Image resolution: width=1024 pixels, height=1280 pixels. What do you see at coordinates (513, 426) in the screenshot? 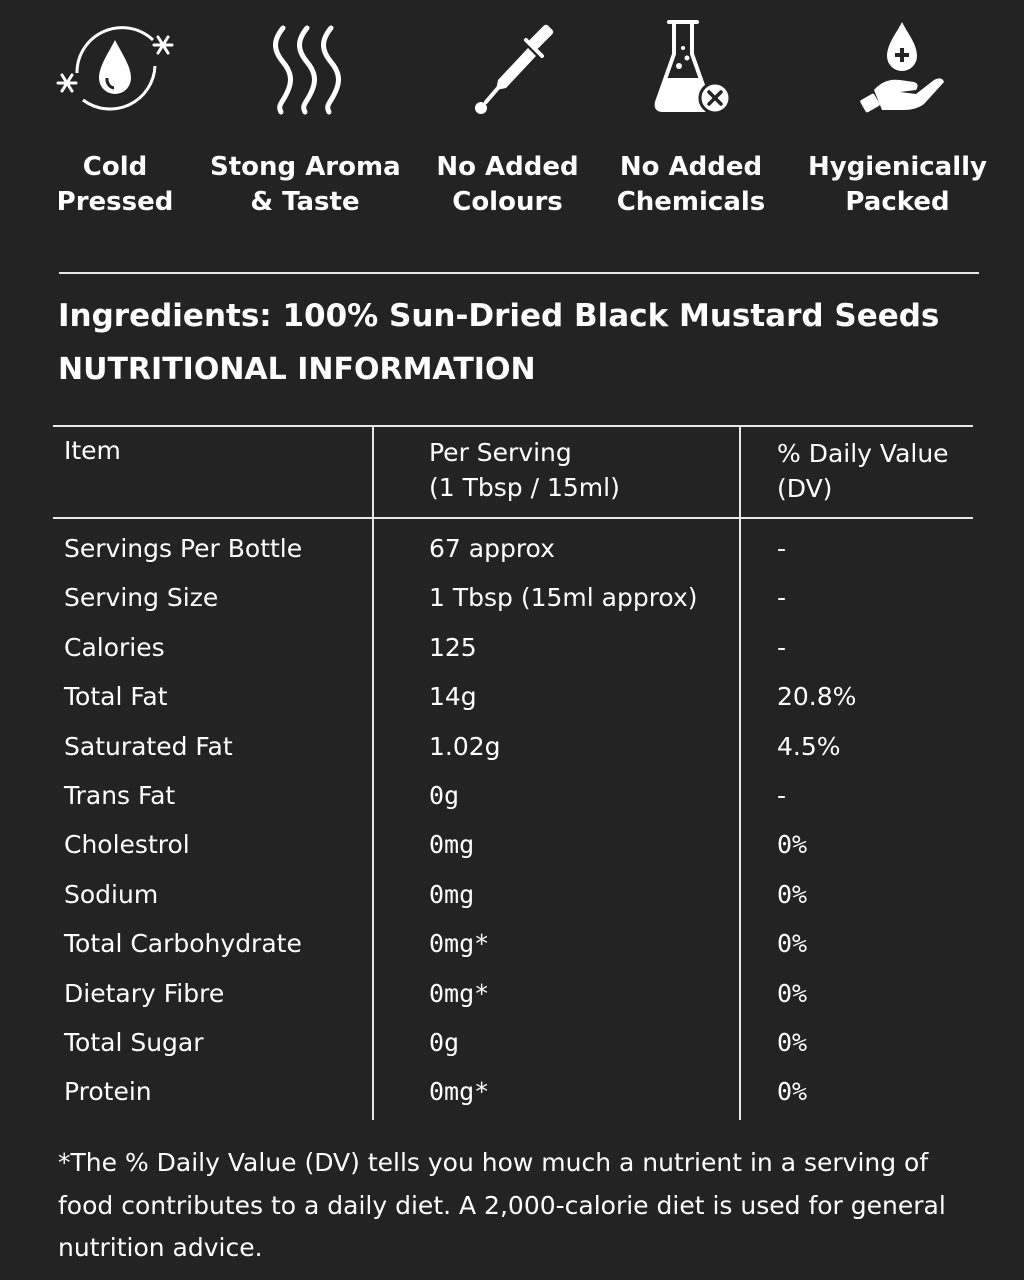
I see `table-top-border` at bounding box center [513, 426].